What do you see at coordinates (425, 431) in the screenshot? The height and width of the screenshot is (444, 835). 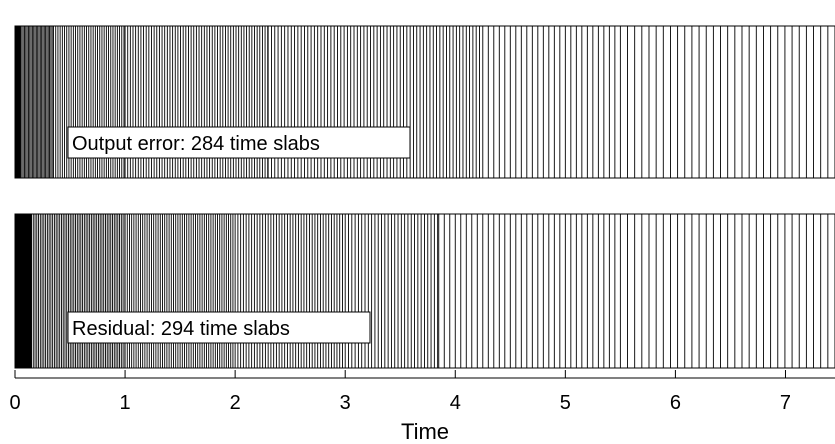 I see `x-axis-label: Time` at bounding box center [425, 431].